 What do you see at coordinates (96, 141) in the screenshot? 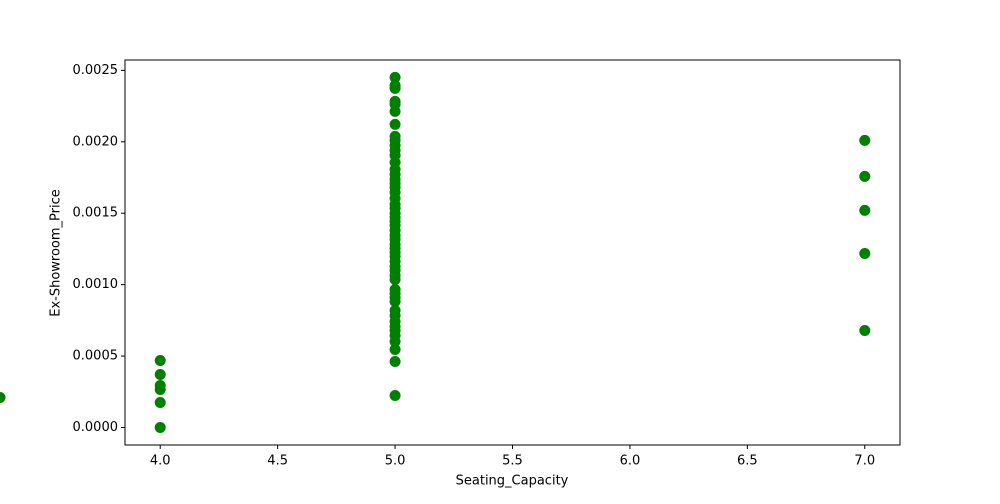
I see `y-tick-label: 0.0020` at bounding box center [96, 141].